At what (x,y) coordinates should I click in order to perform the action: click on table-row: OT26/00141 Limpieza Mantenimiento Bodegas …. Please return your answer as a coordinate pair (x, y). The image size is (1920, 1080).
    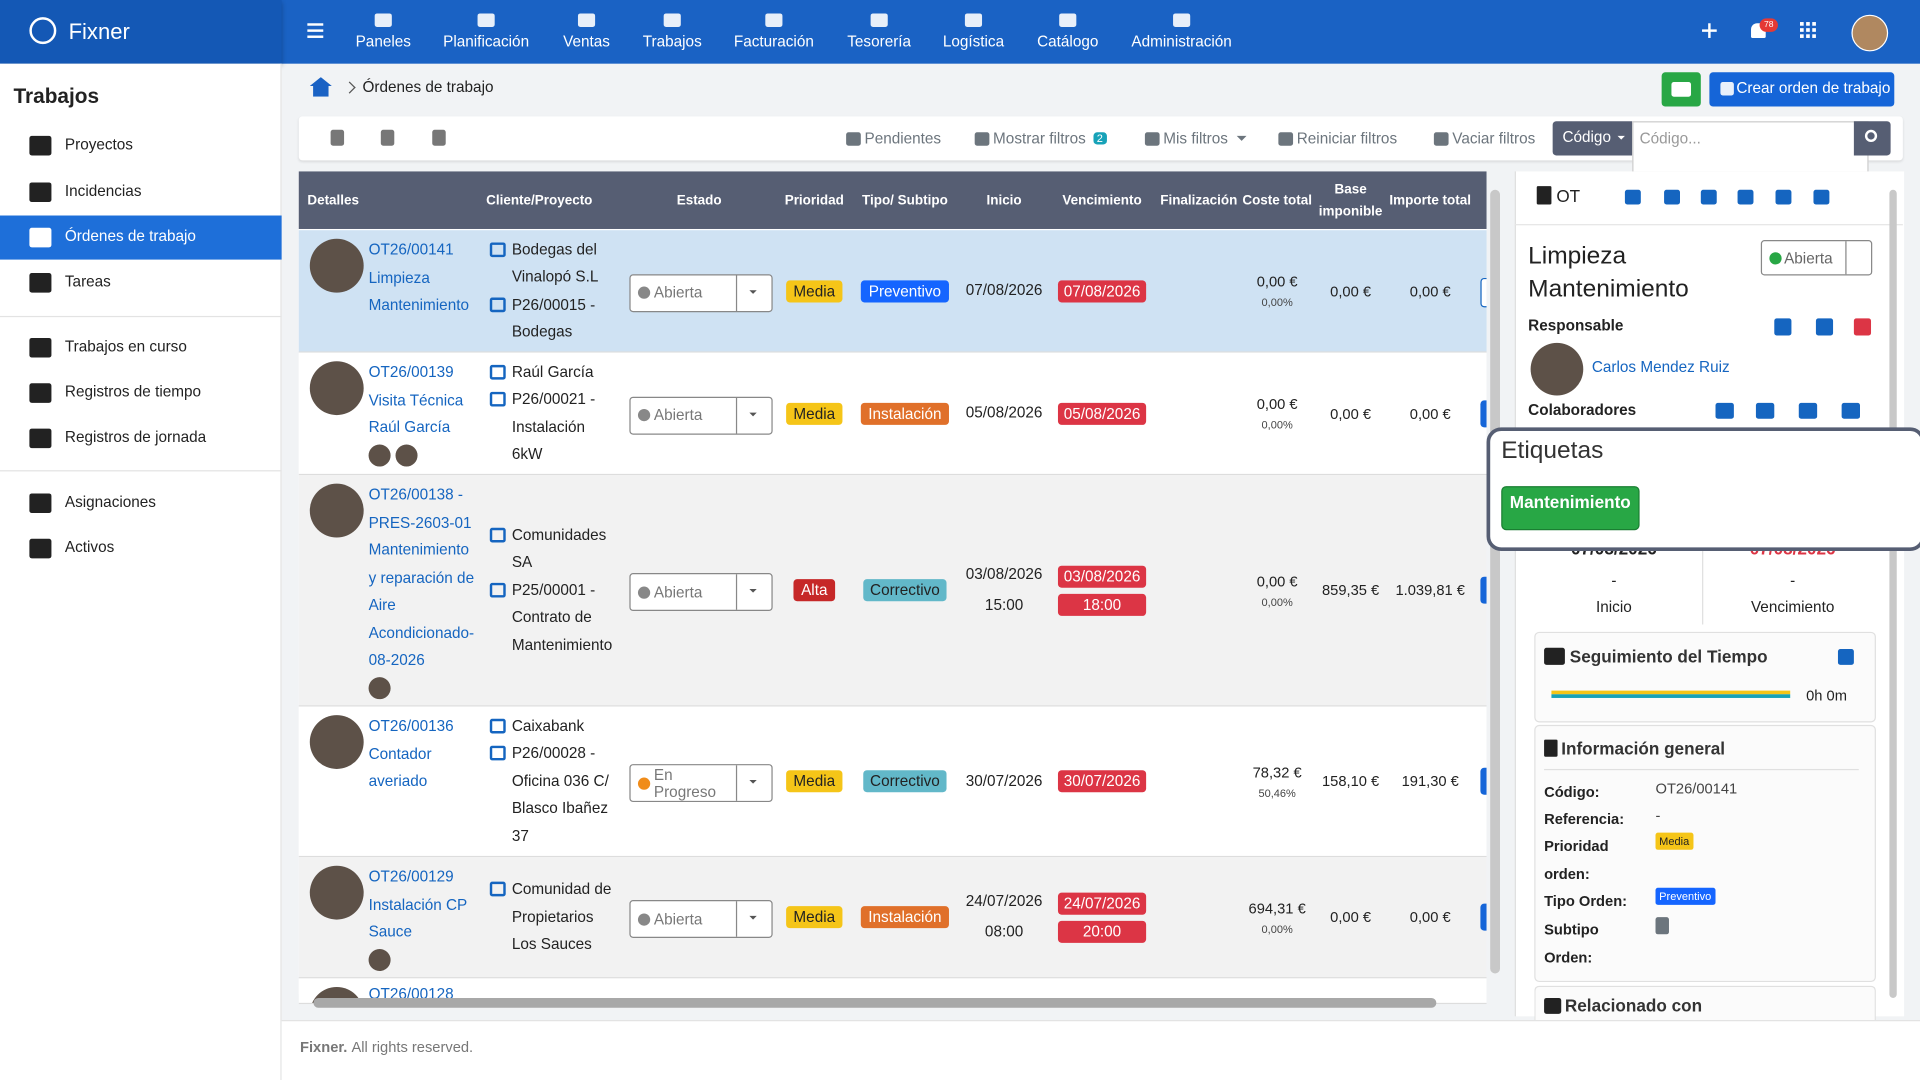
    Looking at the image, I should click on (892, 291).